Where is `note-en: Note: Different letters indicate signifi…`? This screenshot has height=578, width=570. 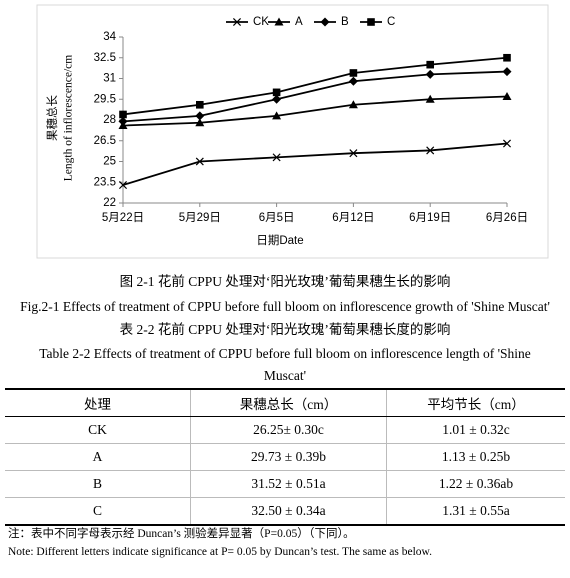
note-en: Note: Different letters indicate signifi… is located at coordinates (220, 552).